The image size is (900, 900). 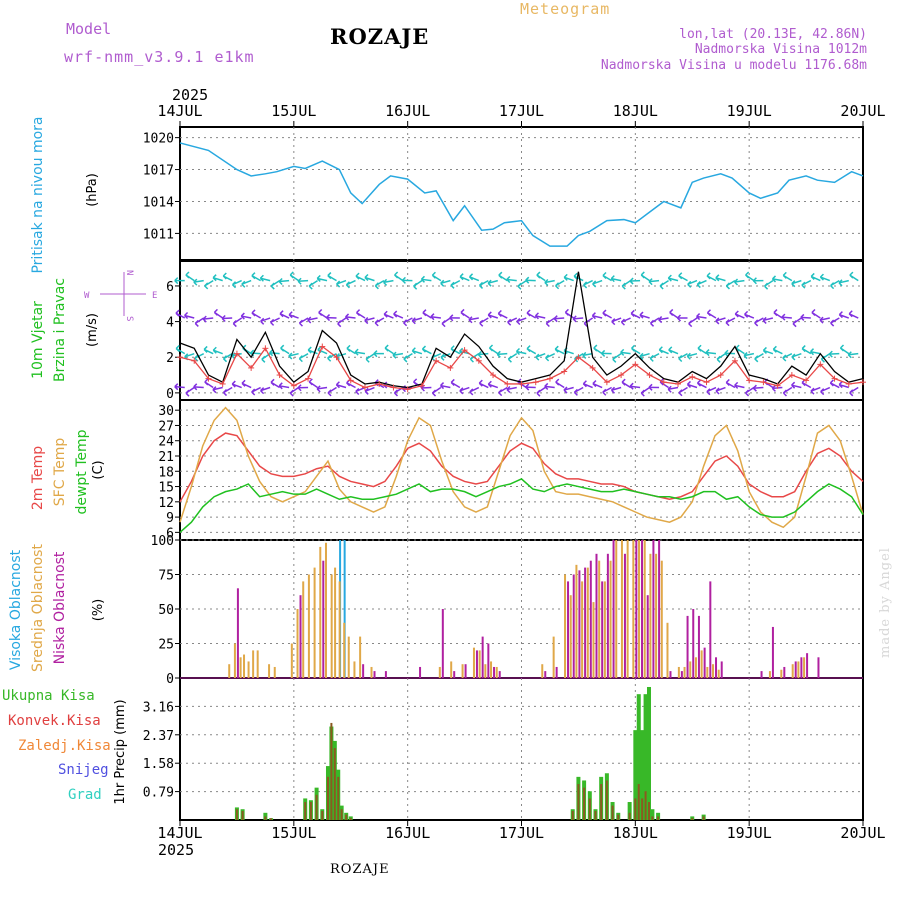 What do you see at coordinates (158, 764) in the screenshot?
I see `y-tick-label: 1.58` at bounding box center [158, 764].